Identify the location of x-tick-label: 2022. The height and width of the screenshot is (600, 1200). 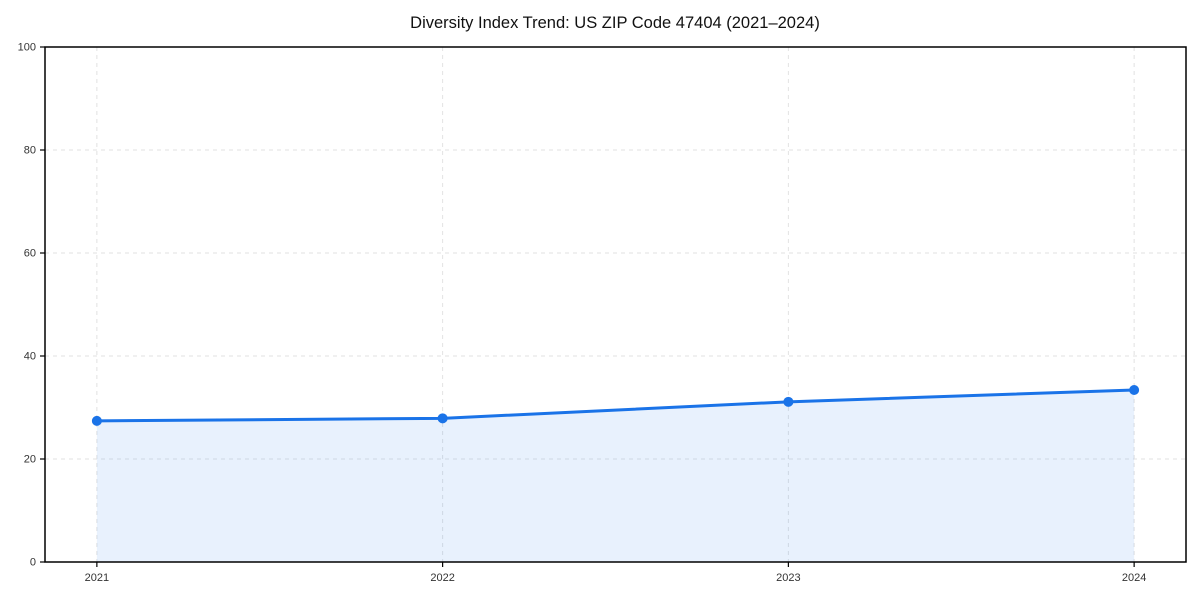
(442, 578).